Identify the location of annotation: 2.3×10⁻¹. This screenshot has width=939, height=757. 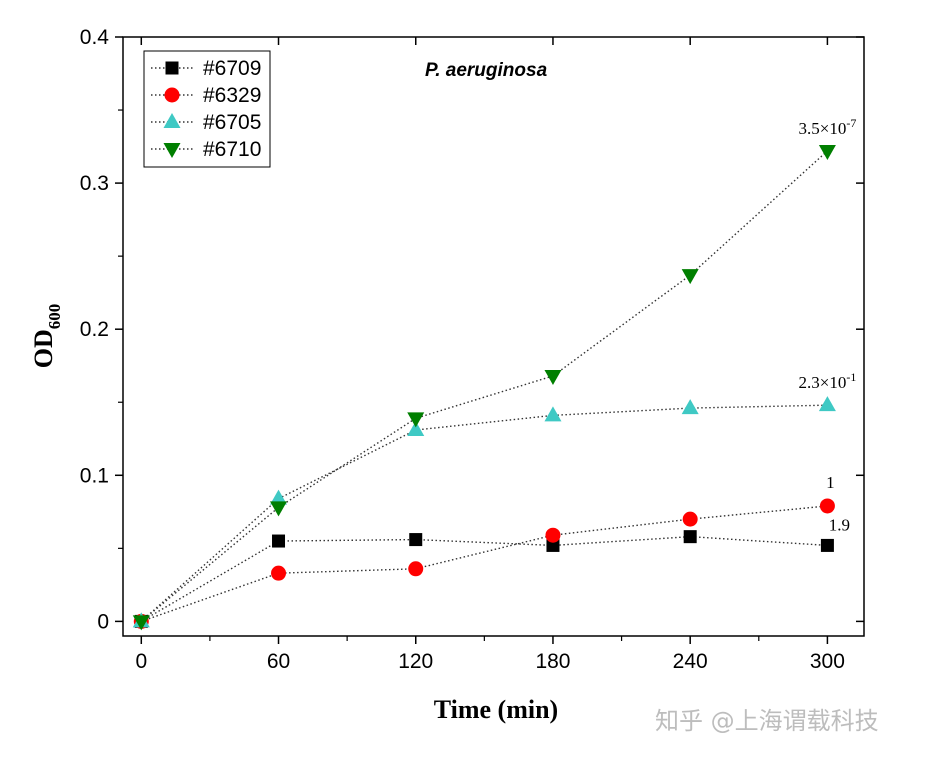
(827, 381).